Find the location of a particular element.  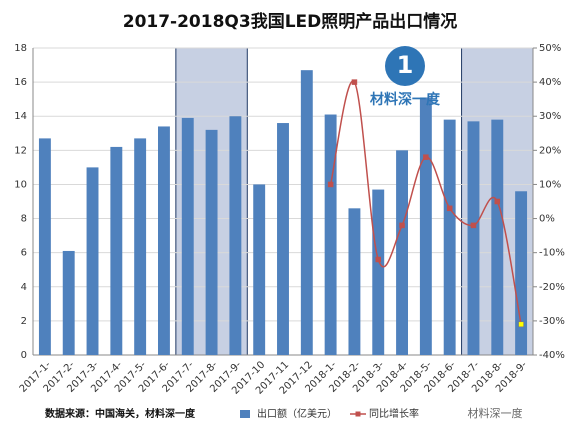

legend-swatch is located at coordinates (245, 414).